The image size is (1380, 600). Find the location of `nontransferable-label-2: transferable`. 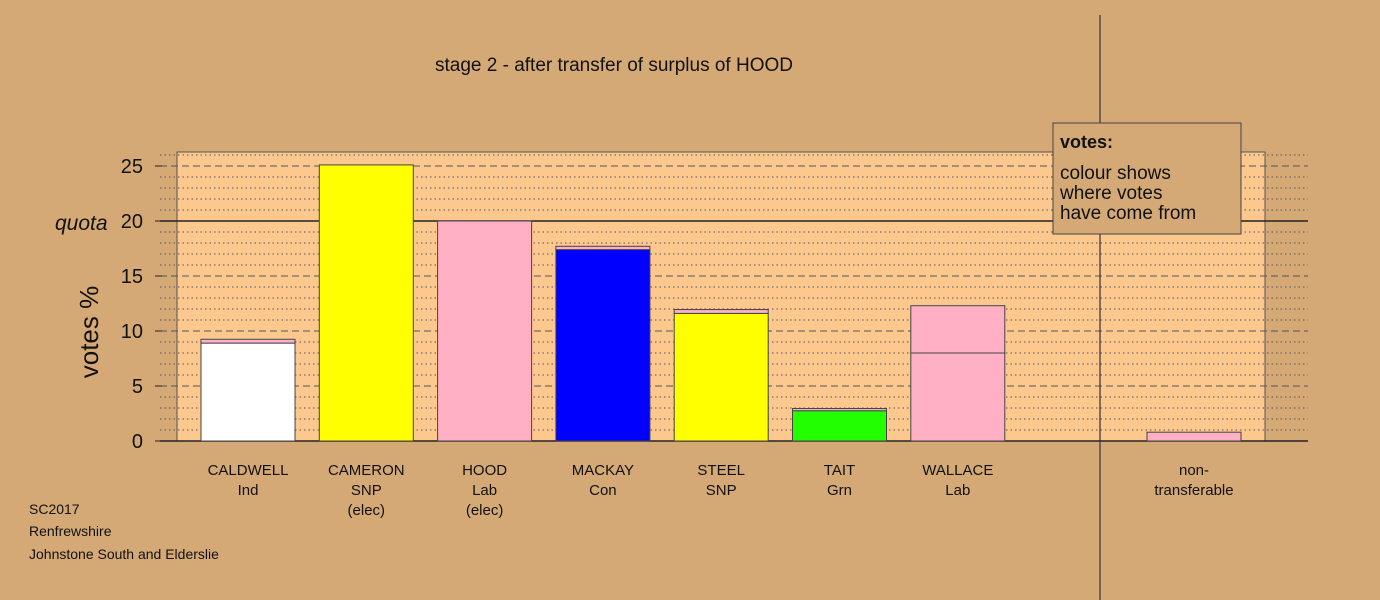

nontransferable-label-2: transferable is located at coordinates (1193, 490).